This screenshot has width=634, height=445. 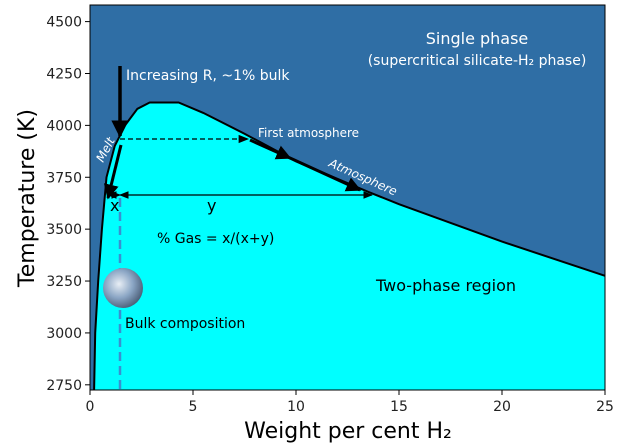 What do you see at coordinates (64, 178) in the screenshot?
I see `y-tick-label: 3750` at bounding box center [64, 178].